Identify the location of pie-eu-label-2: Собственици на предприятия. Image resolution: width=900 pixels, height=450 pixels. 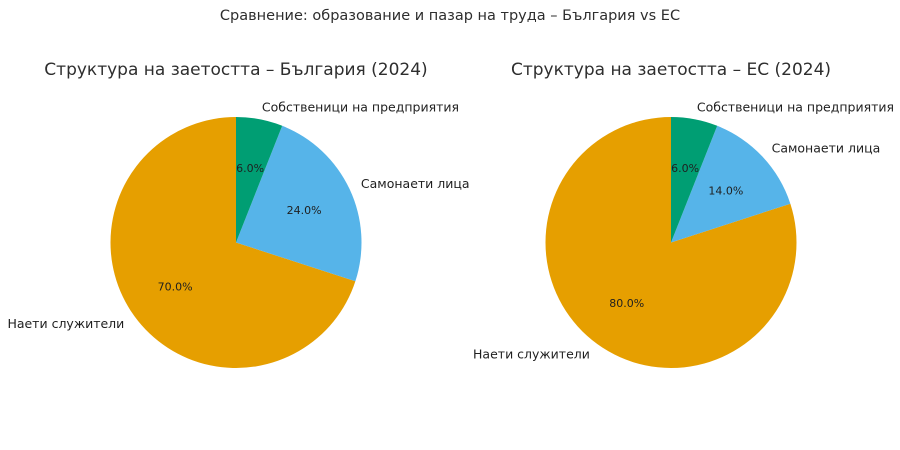
(795, 106).